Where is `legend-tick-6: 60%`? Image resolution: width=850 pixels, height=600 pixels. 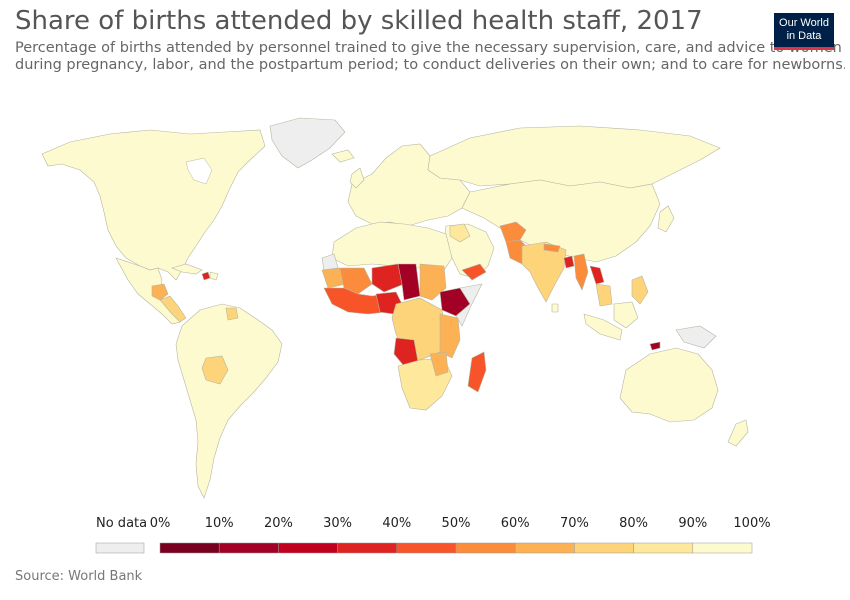
legend-tick-6: 60% is located at coordinates (515, 523).